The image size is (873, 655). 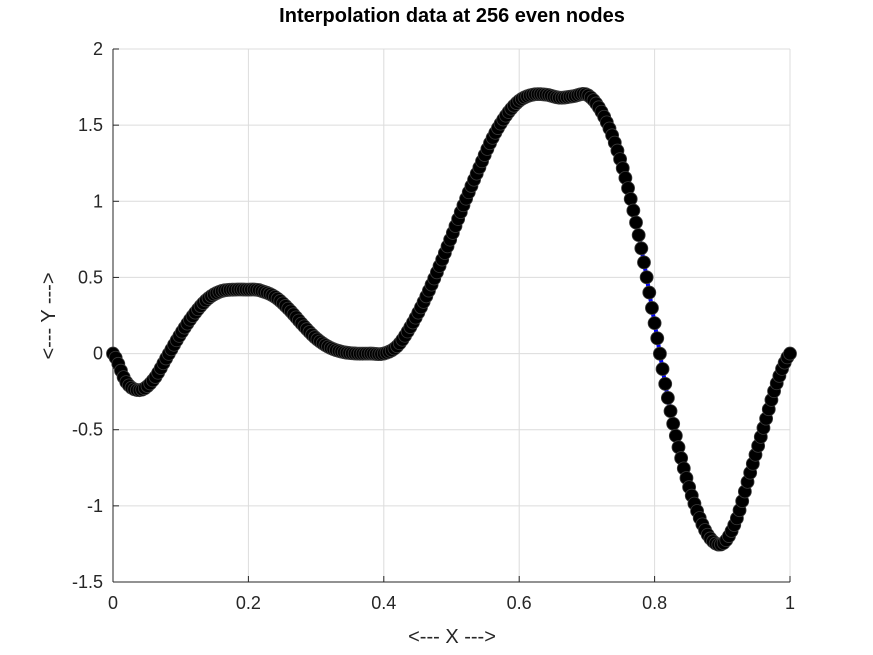 I want to click on y-tick-label: 2, so click(x=98, y=49).